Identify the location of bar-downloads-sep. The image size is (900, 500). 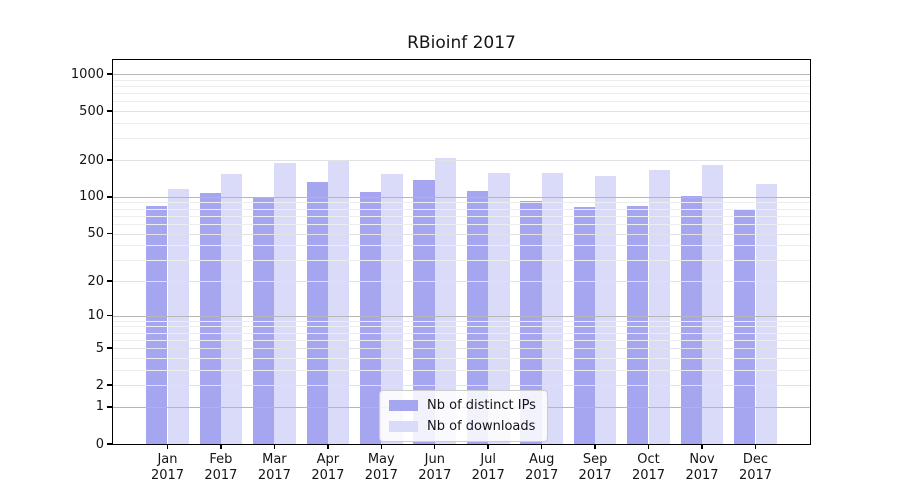
(606, 310).